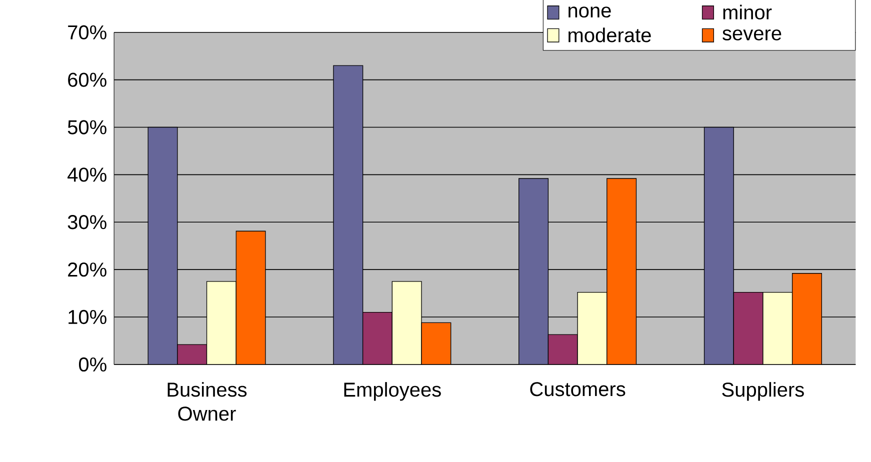 This screenshot has height=462, width=871. Describe the element at coordinates (87, 33) in the screenshot. I see `y-tick-label: 70%` at that location.